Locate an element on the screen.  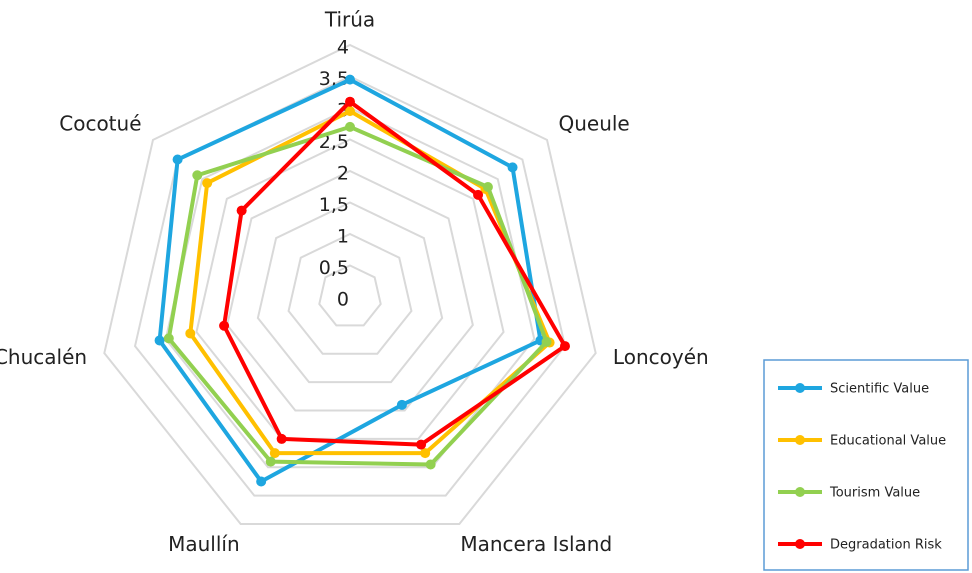
y-tick-label: 1,5 is located at coordinates (334, 205).